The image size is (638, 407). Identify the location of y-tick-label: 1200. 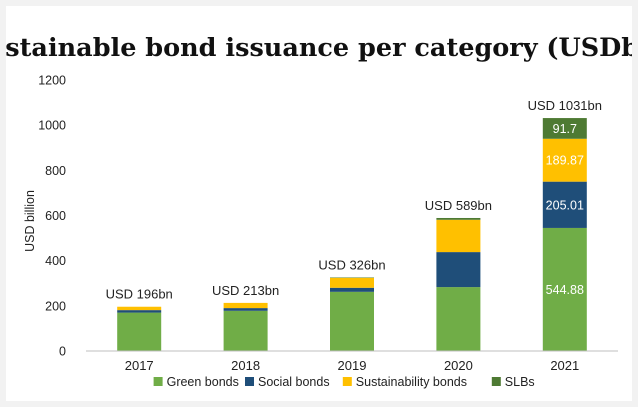
(52, 81).